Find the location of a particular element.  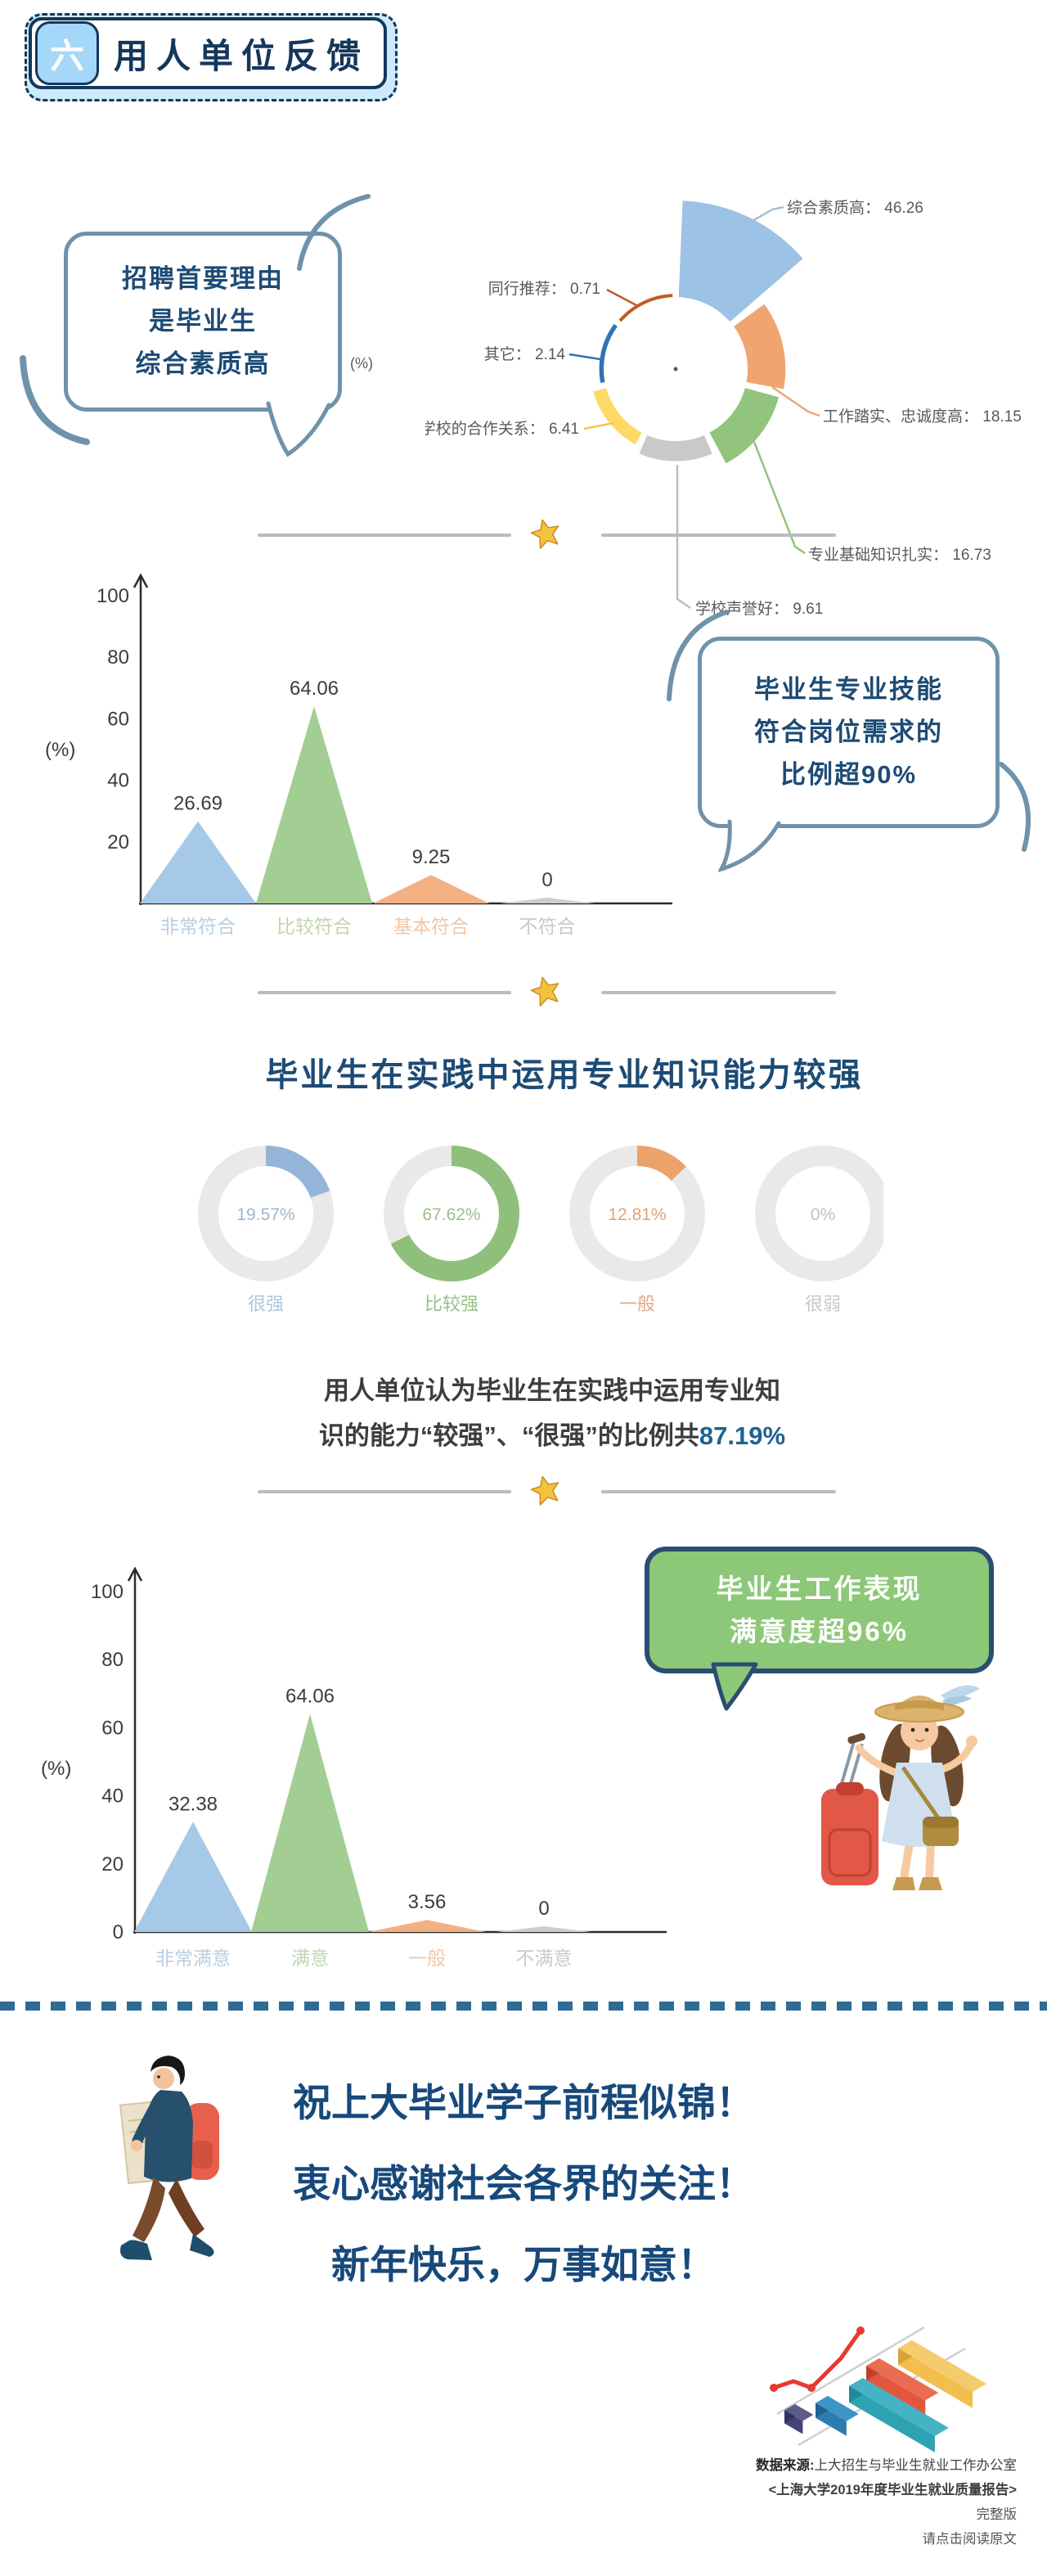

speech-bubble-satisfaction: 毕业生工作表现 满意度超96% is located at coordinates (820, 1610).